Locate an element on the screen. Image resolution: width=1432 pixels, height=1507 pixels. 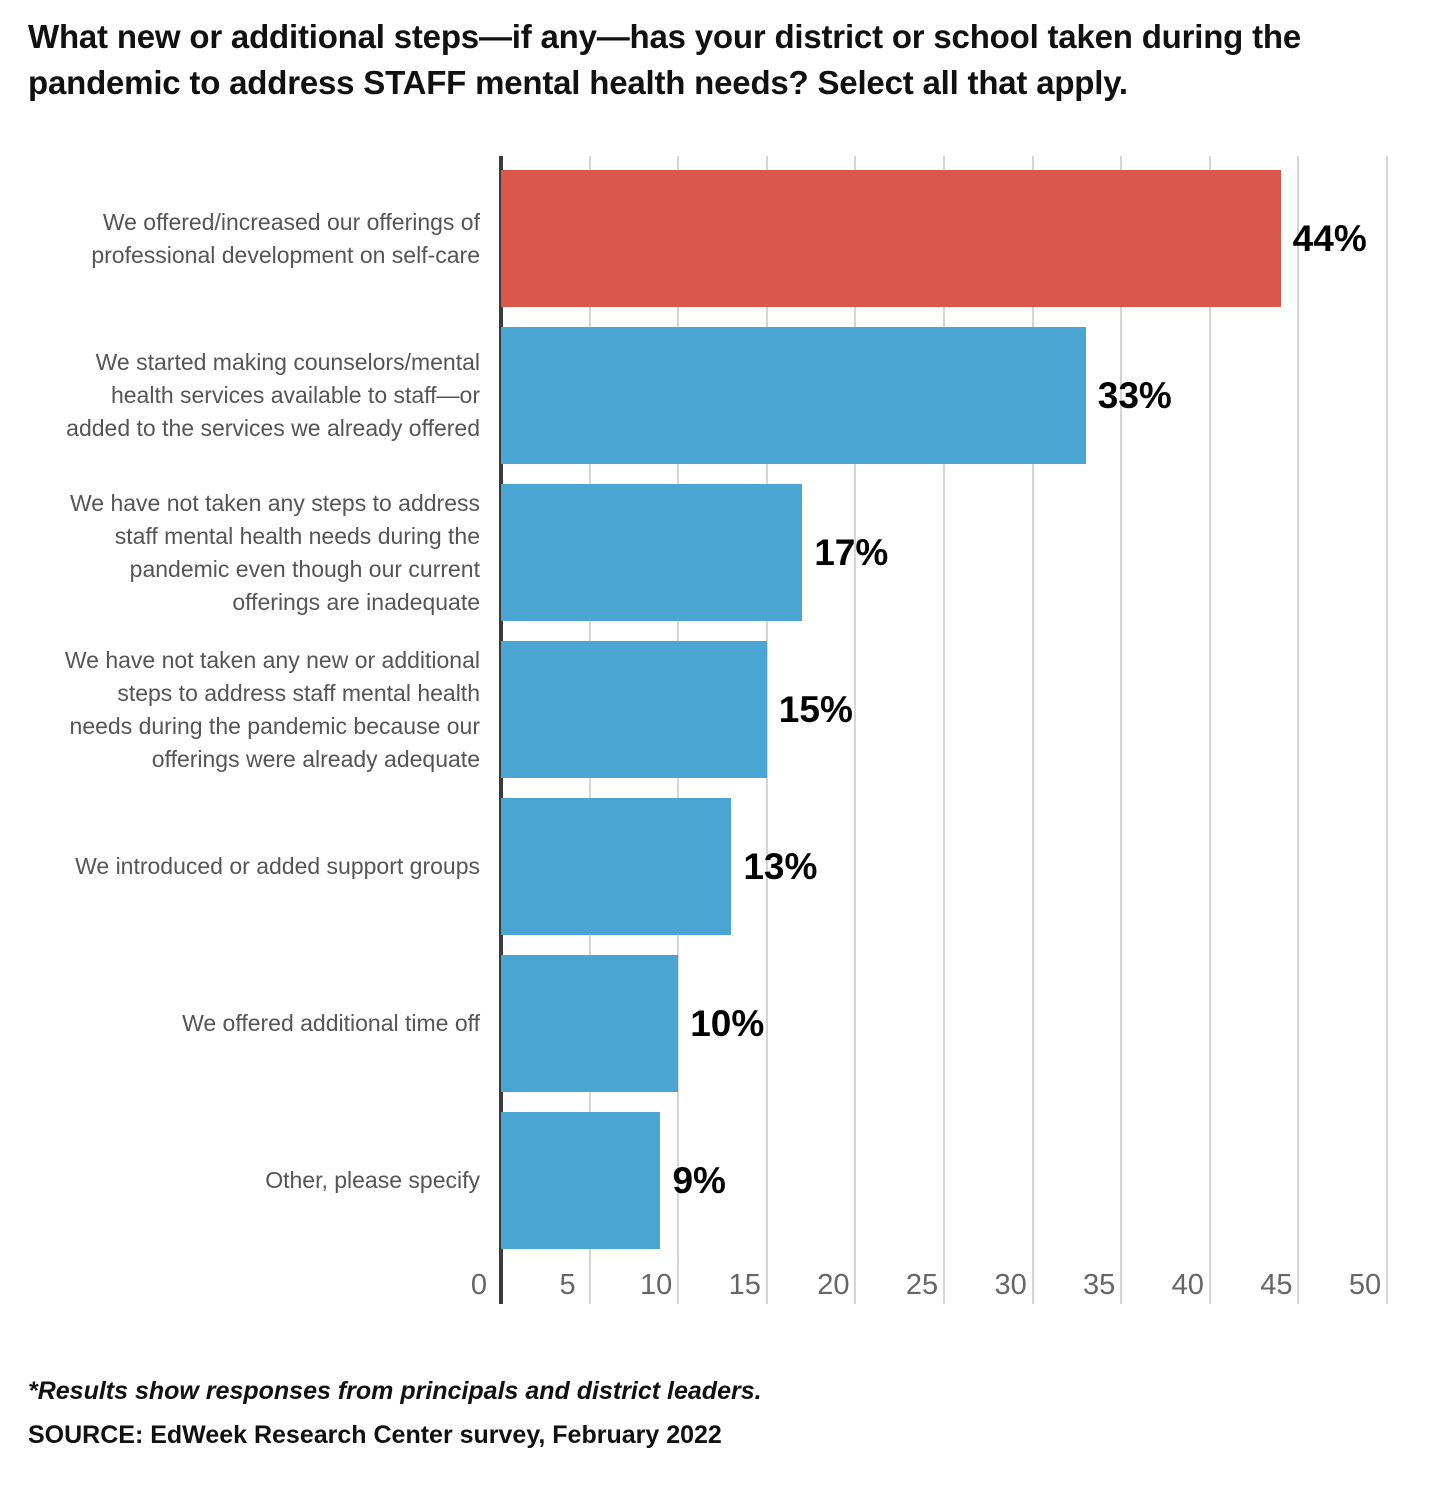
x-tick-label: 35 is located at coordinates (1099, 1285).